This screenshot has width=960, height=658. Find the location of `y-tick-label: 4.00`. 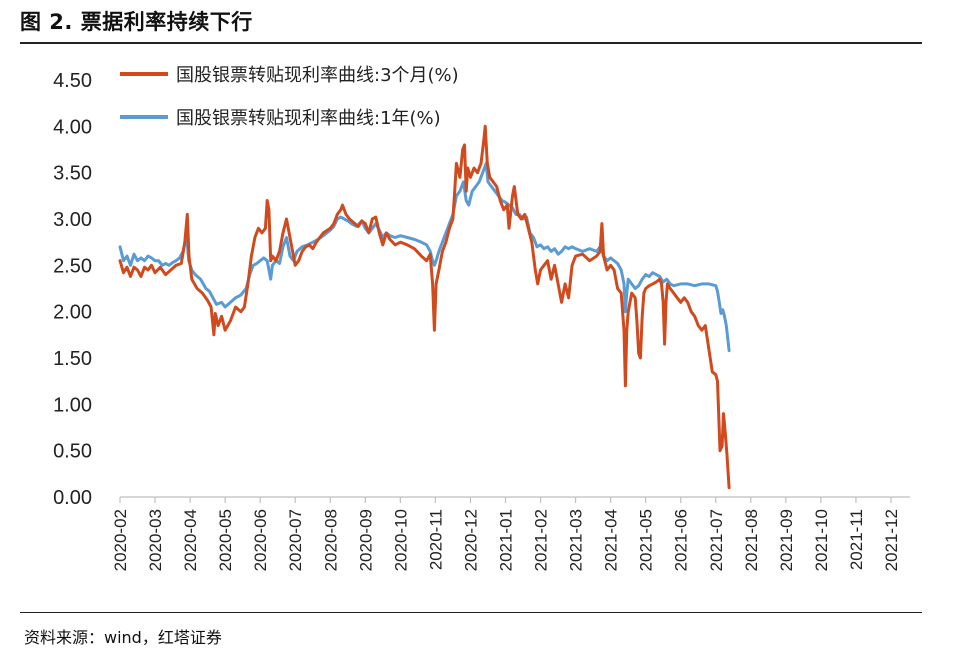

y-tick-label: 4.00 is located at coordinates (72, 127).